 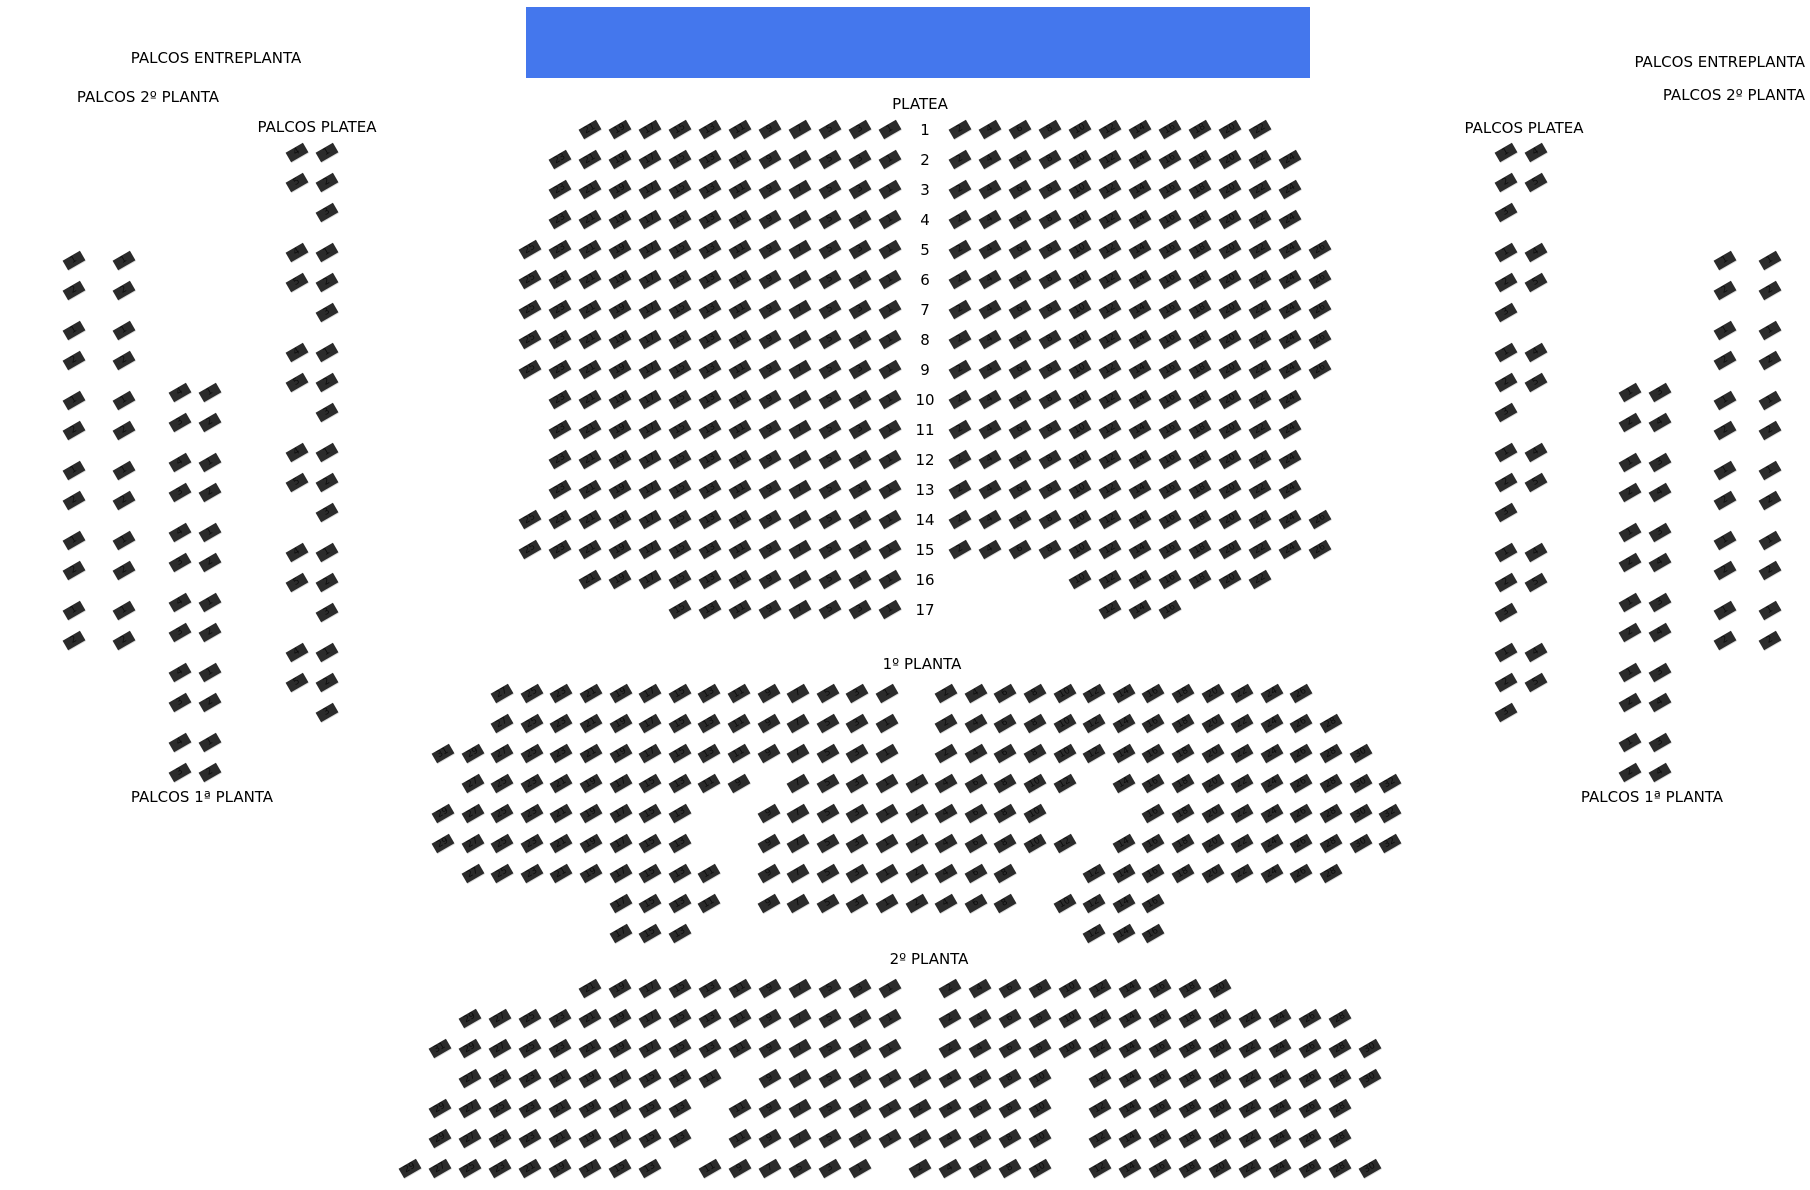 What do you see at coordinates (1280, 1018) in the screenshot?
I see `seat-2-planta-row-2-24: 24` at bounding box center [1280, 1018].